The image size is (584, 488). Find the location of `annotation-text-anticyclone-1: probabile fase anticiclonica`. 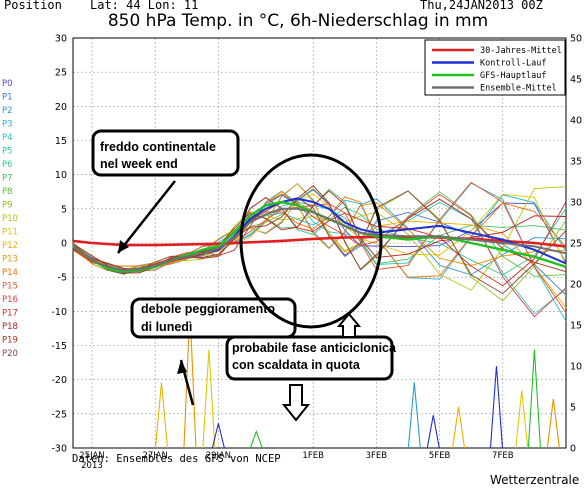

annotation-text-anticyclone-1: probabile fase anticiclonica is located at coordinates (314, 348).